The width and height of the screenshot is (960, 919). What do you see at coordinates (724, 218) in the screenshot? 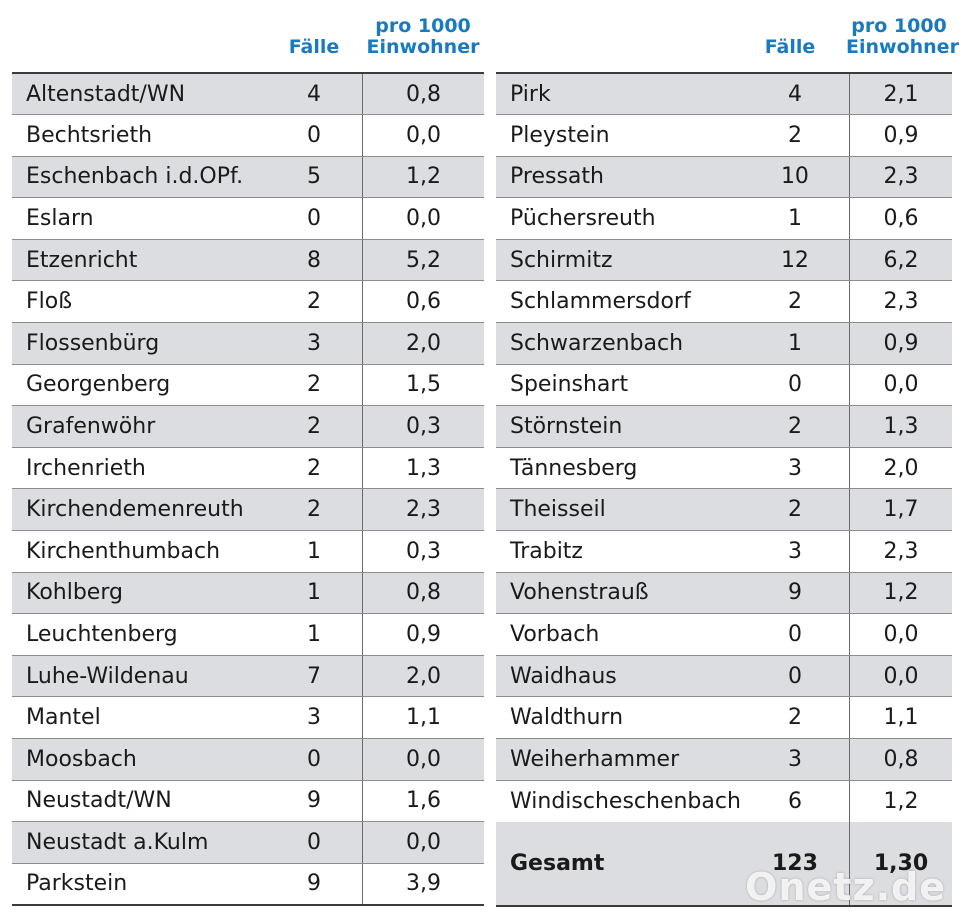
I see `table-row: Püchersreuth 1 0,6` at bounding box center [724, 218].